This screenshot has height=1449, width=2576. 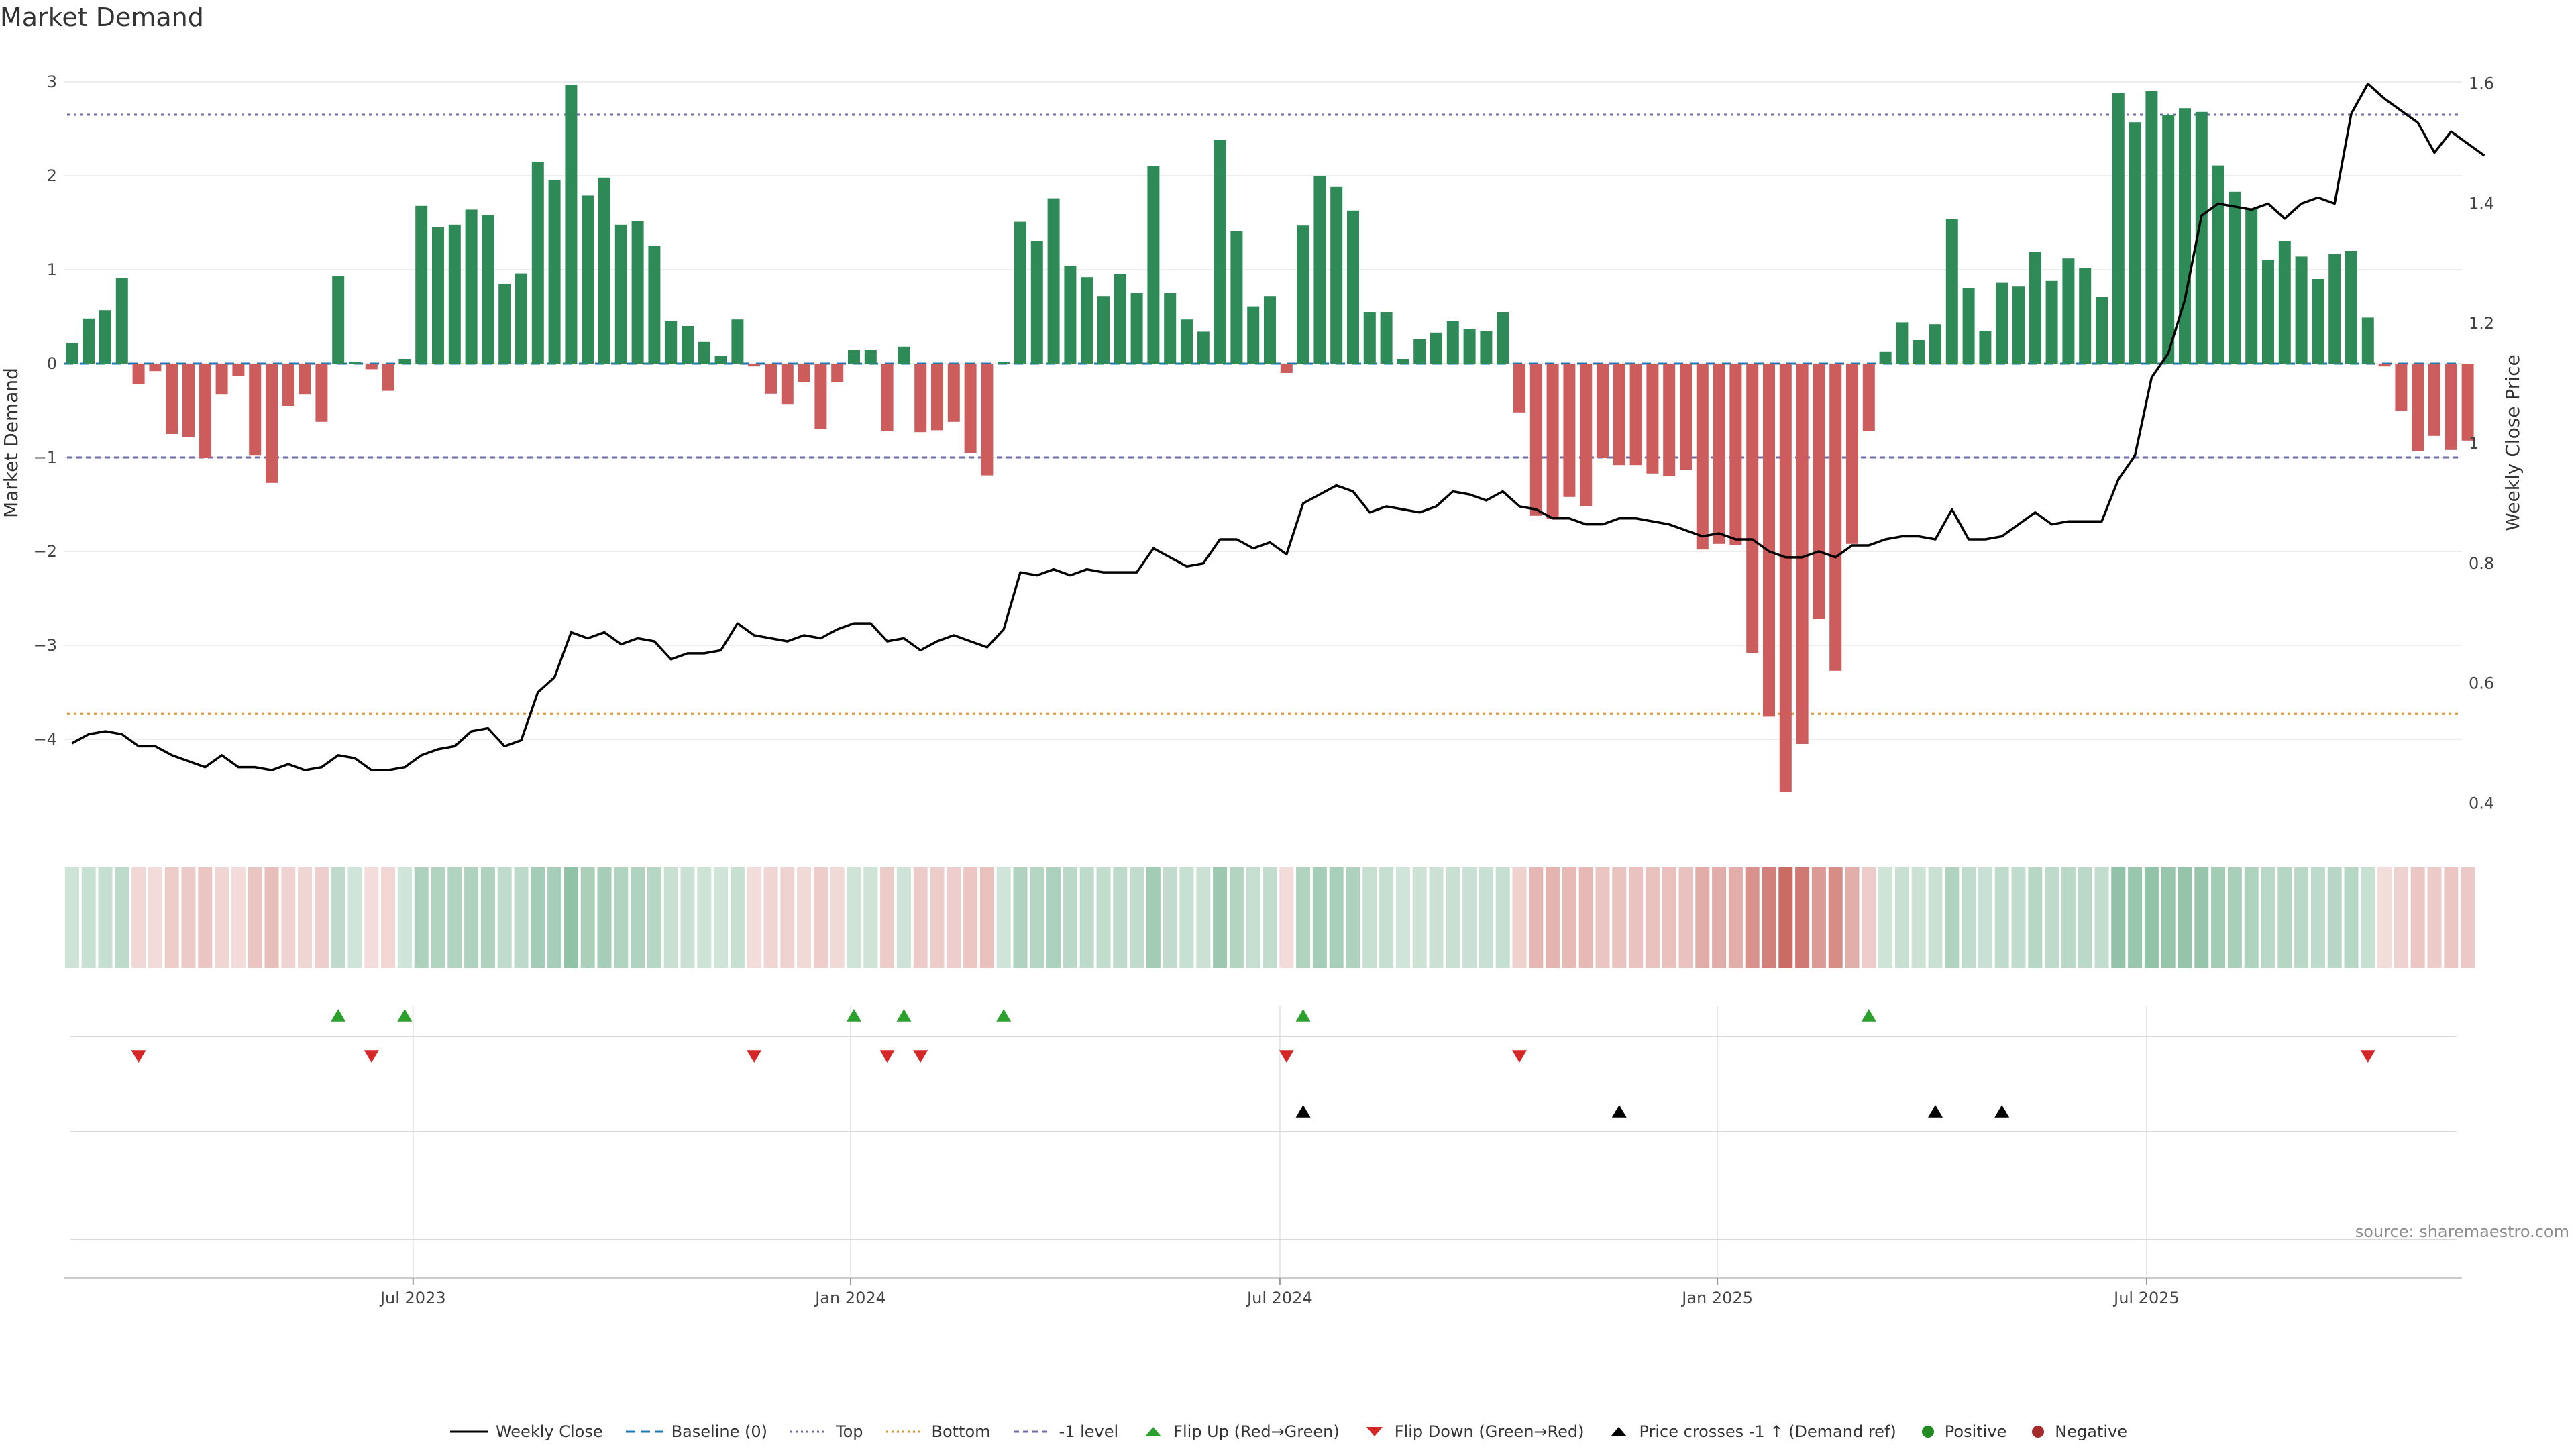 What do you see at coordinates (1619, 1111) in the screenshot?
I see `price-cross-marker` at bounding box center [1619, 1111].